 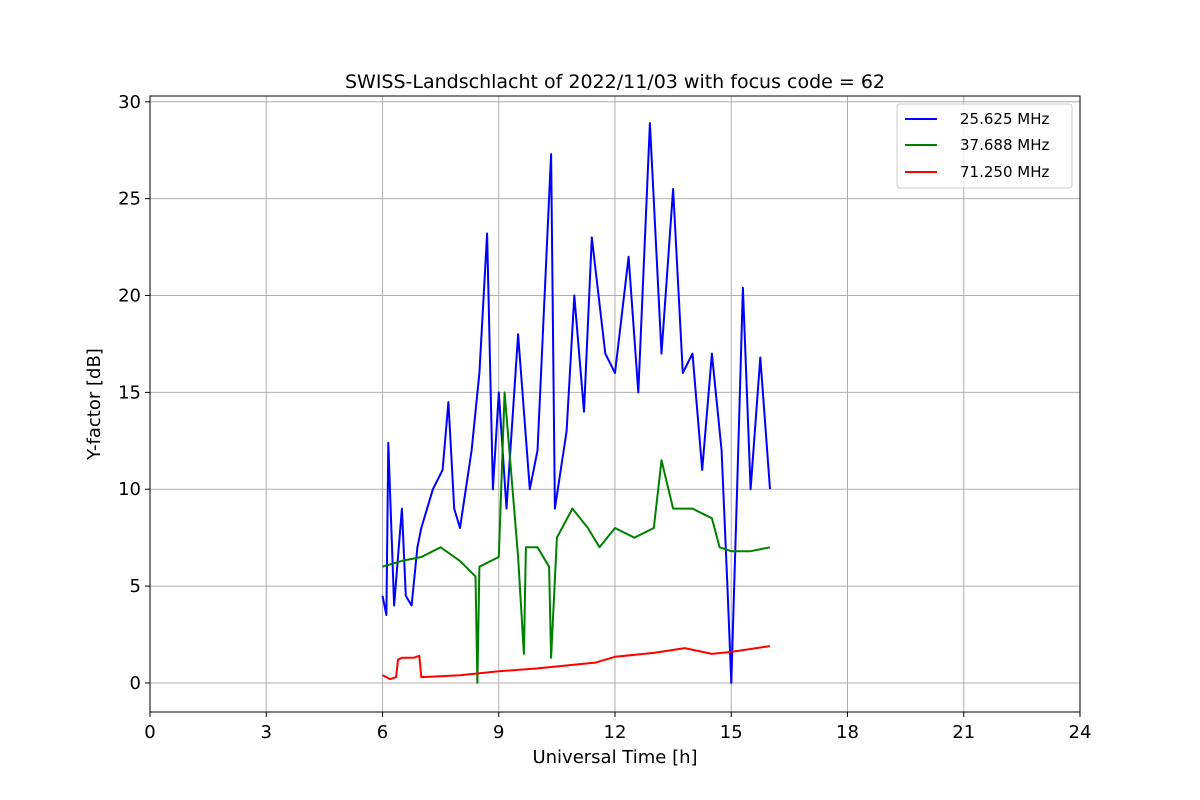 I want to click on y-tick-label: 20, so click(x=129, y=296).